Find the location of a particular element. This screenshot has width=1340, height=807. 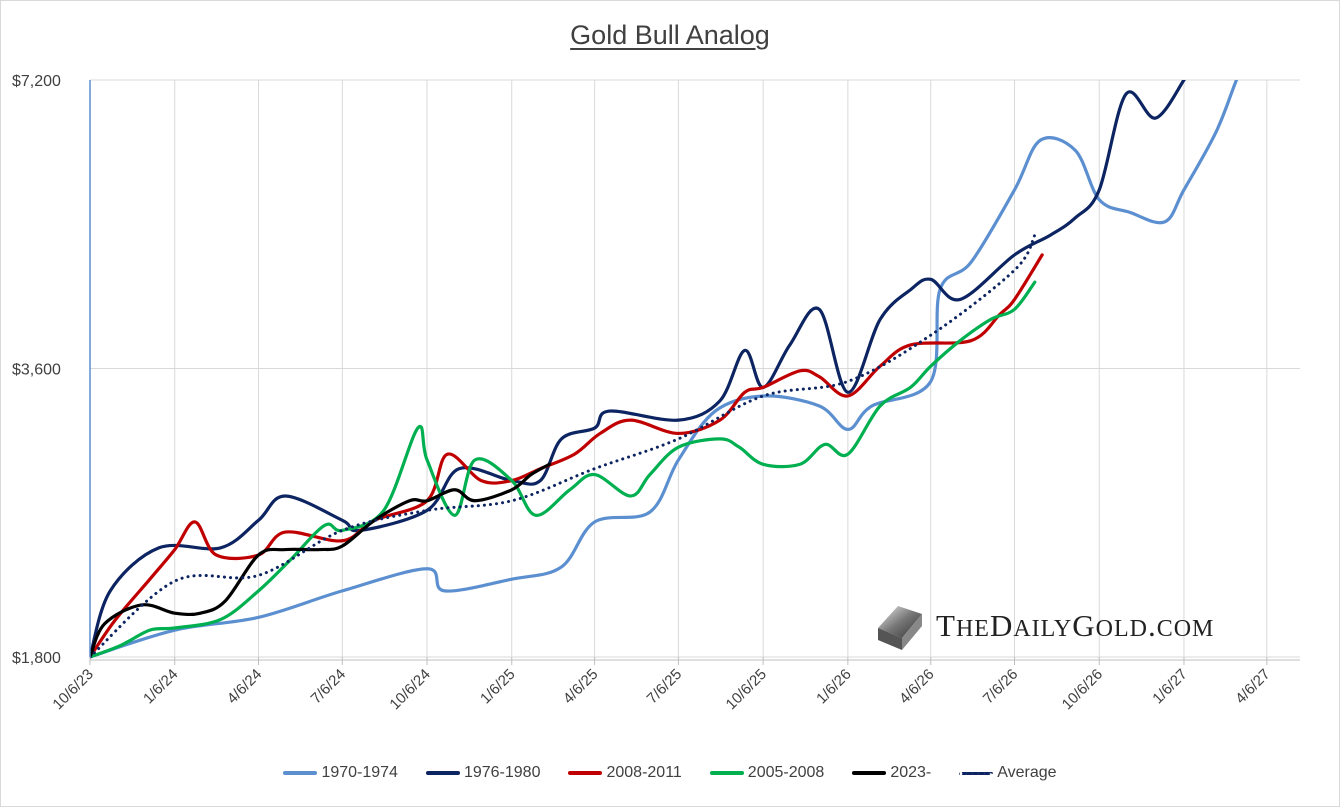

legend-label: 1976-1980 is located at coordinates (502, 772).